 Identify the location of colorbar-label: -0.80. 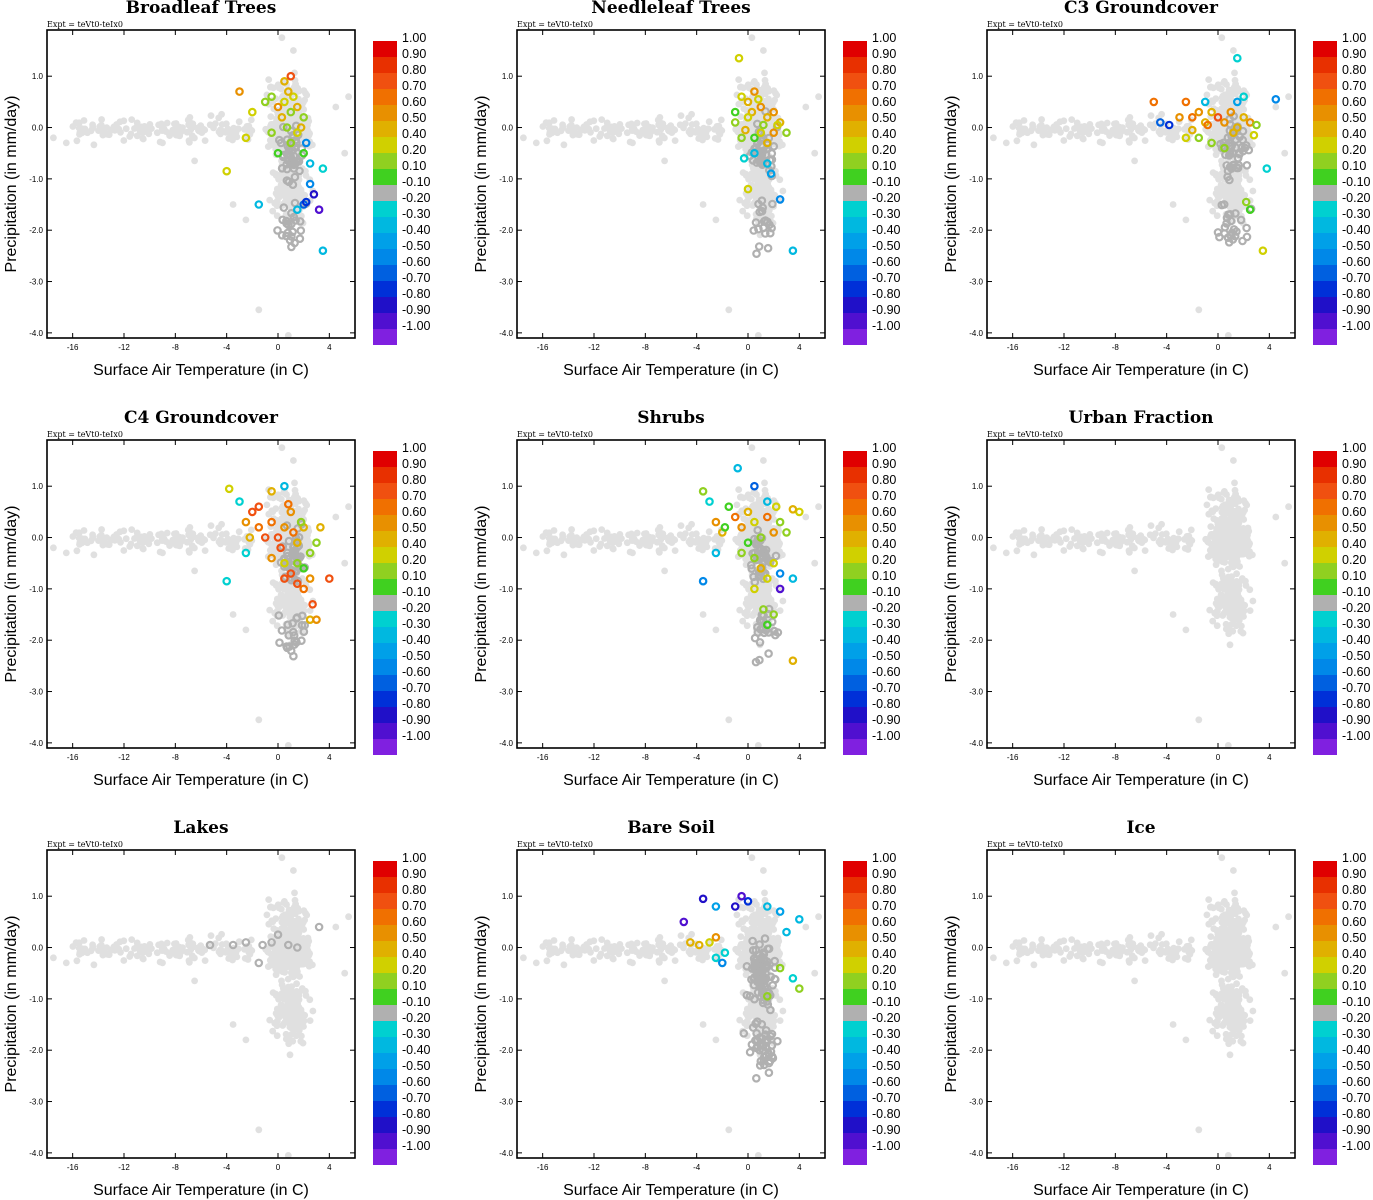
(416, 294).